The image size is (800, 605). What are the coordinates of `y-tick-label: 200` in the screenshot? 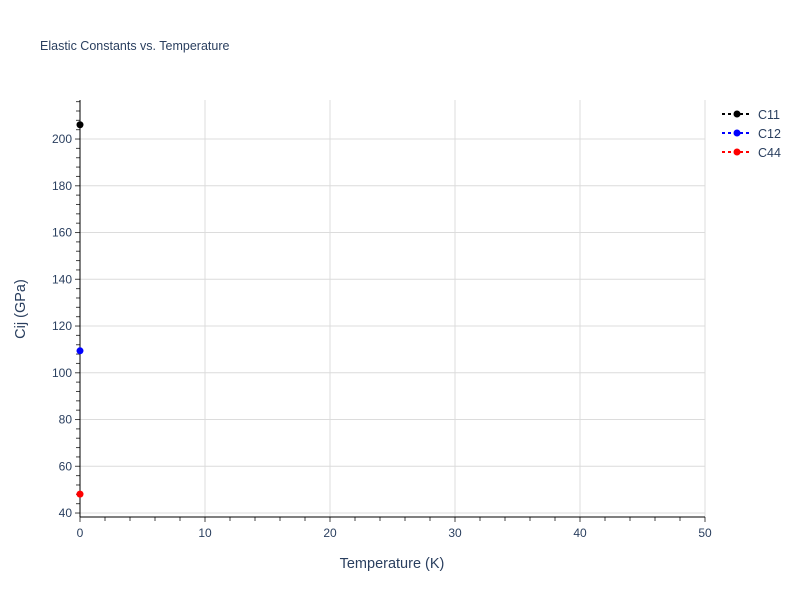 It's located at (62, 139).